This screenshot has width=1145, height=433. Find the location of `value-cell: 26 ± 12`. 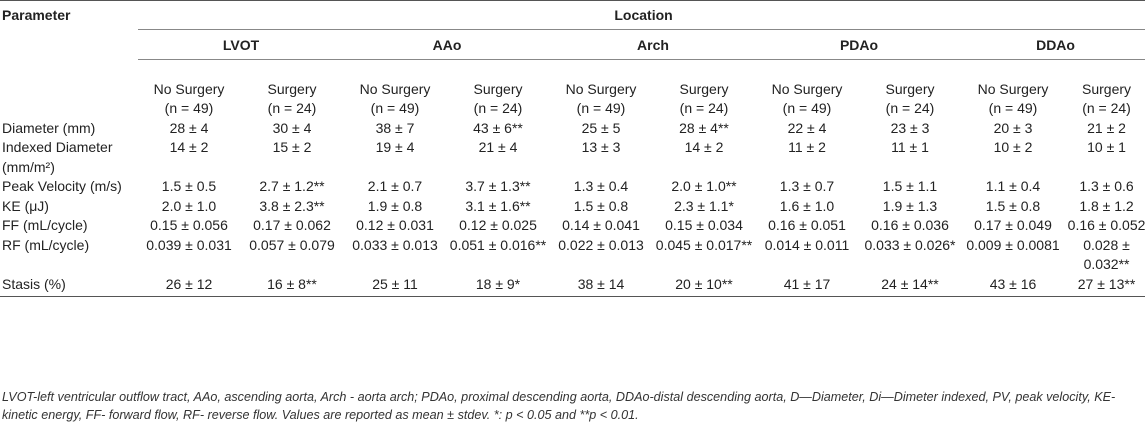

value-cell: 26 ± 12 is located at coordinates (189, 285).